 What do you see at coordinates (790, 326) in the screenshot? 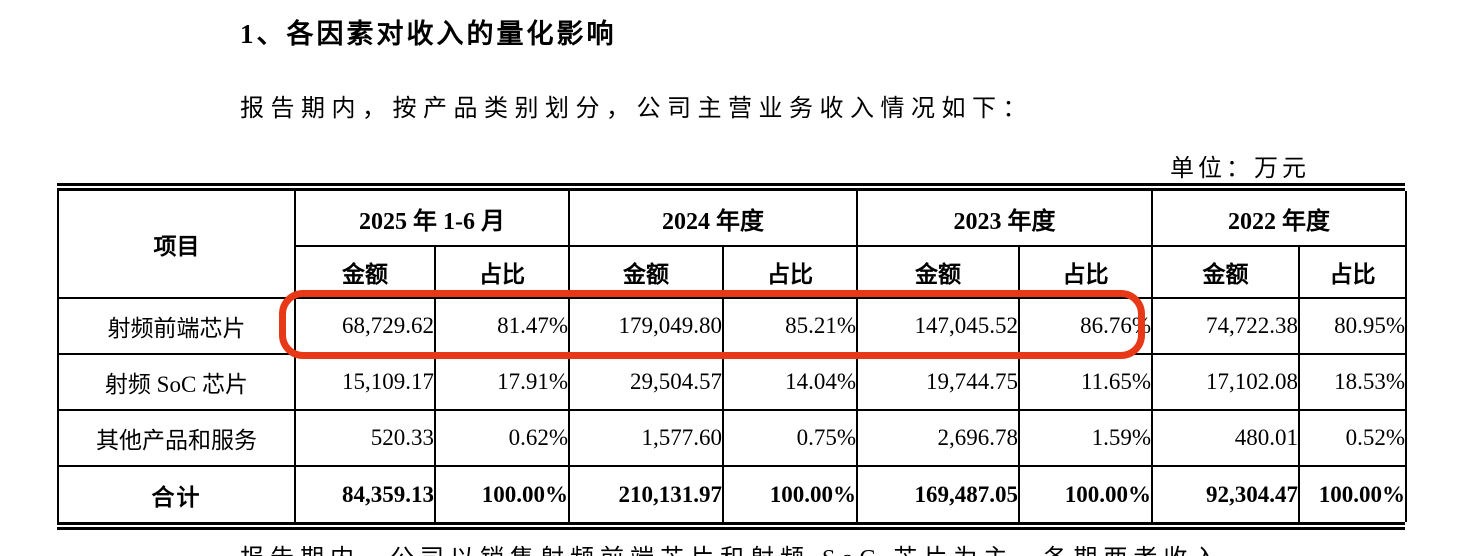
I see `cell-ratio: 85.21%` at bounding box center [790, 326].